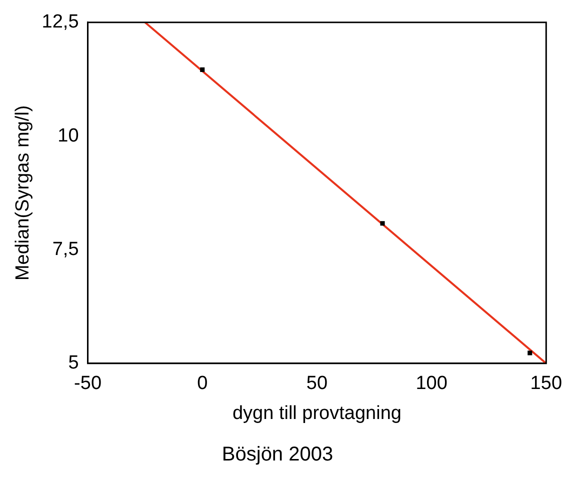  What do you see at coordinates (60, 22) in the screenshot?
I see `y-tick-label: 12,5` at bounding box center [60, 22].